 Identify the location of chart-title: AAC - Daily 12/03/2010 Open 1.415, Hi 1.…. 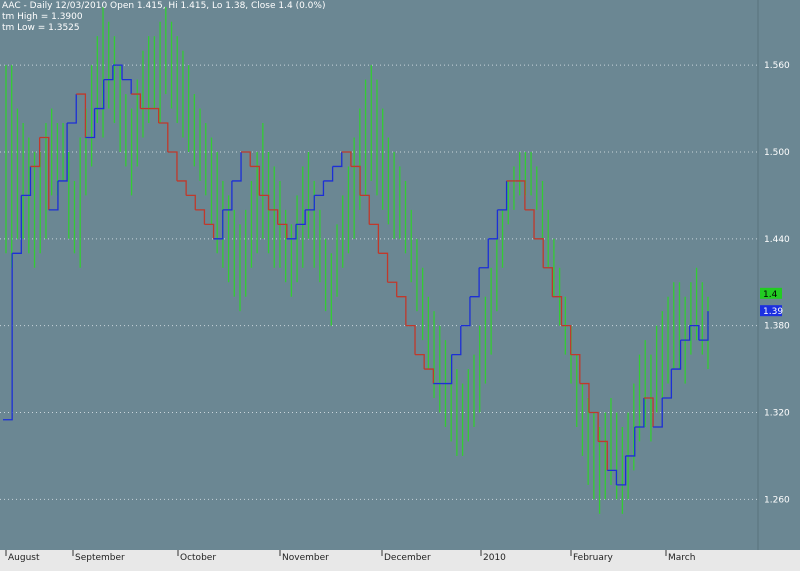
(164, 6).